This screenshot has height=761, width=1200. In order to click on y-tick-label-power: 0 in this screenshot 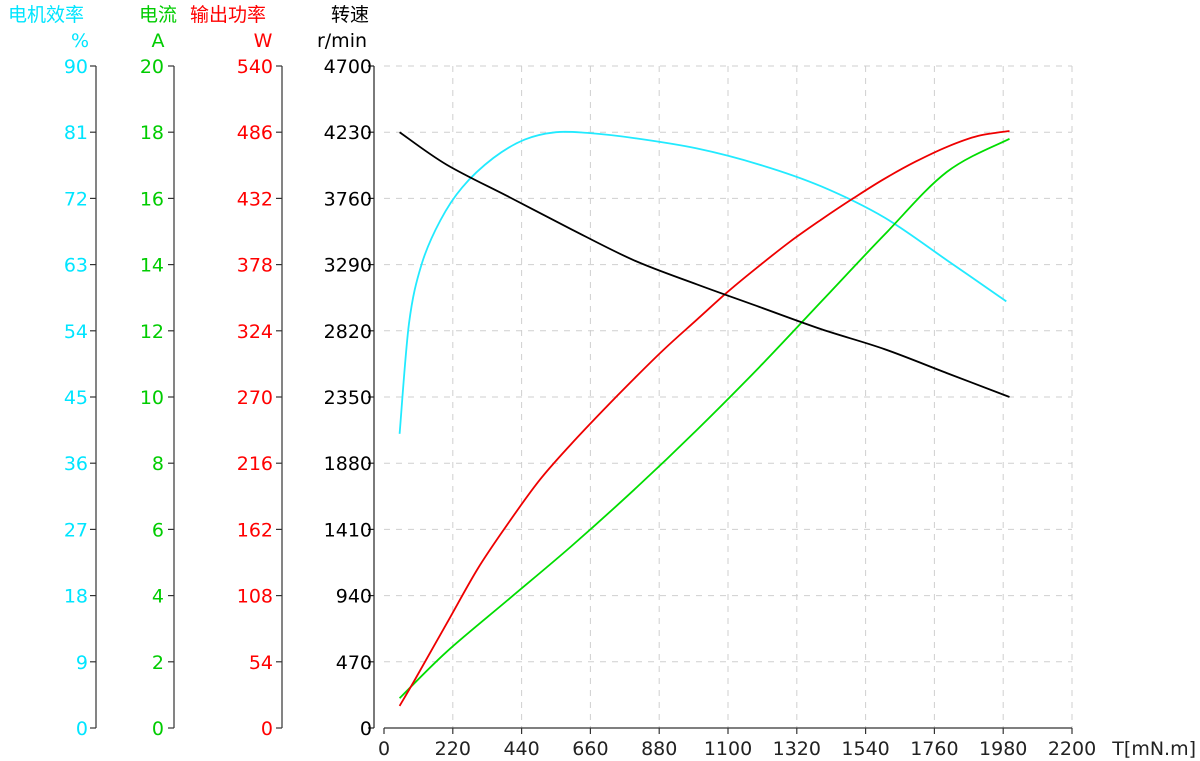, I will do `click(267, 729)`.